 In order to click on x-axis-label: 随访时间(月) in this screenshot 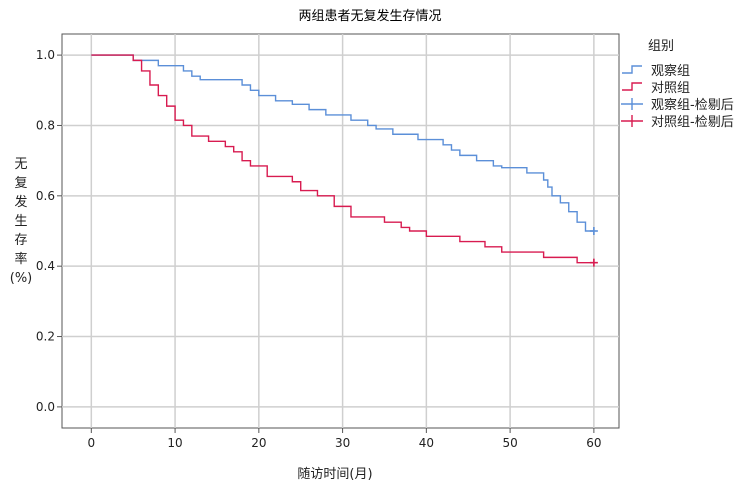, I will do `click(334, 474)`.